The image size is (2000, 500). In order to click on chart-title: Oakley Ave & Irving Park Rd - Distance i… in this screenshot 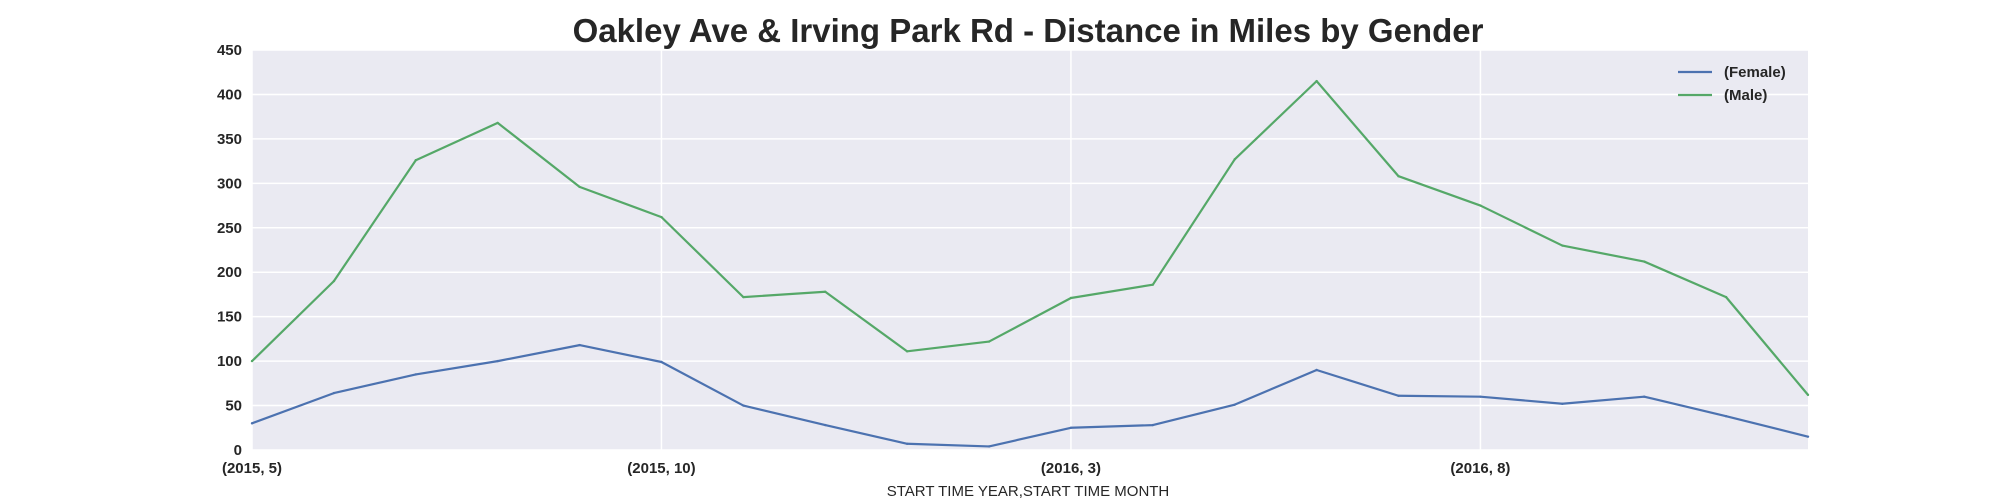, I will do `click(1028, 30)`.